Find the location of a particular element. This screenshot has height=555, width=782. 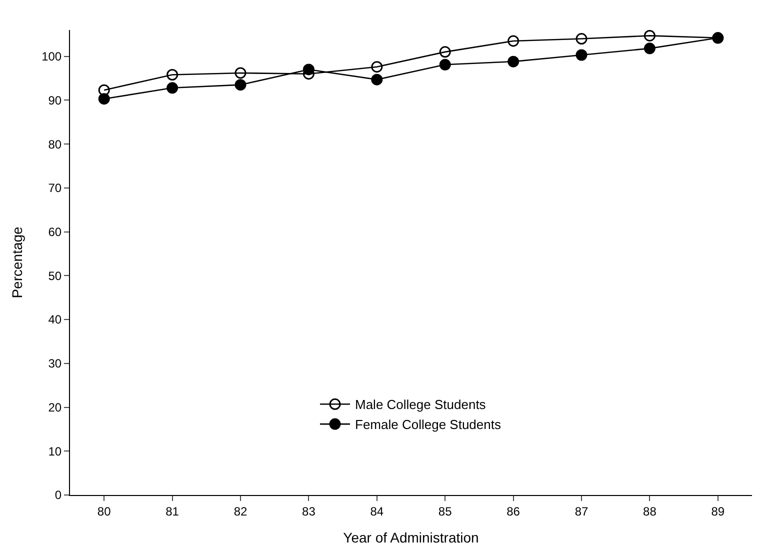

y-tick-label: 0 is located at coordinates (58, 495).